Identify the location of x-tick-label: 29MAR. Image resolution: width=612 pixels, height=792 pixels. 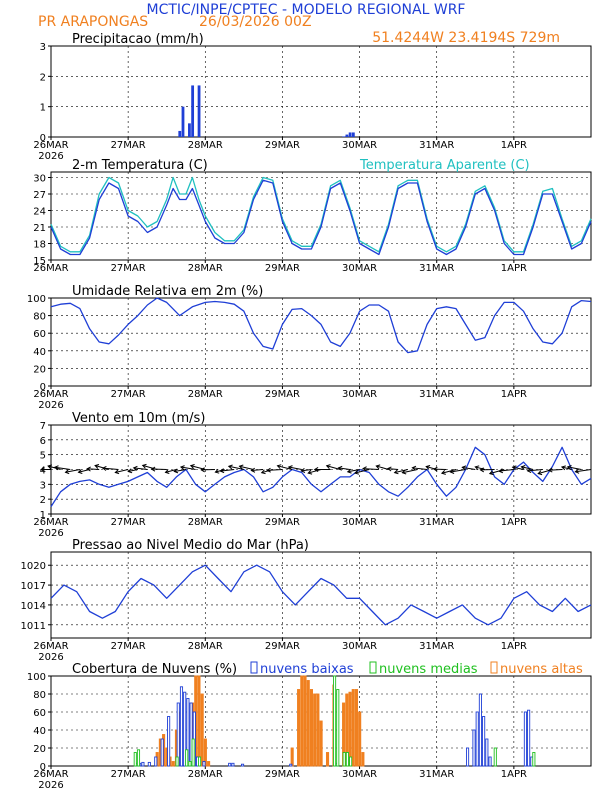
(282, 522).